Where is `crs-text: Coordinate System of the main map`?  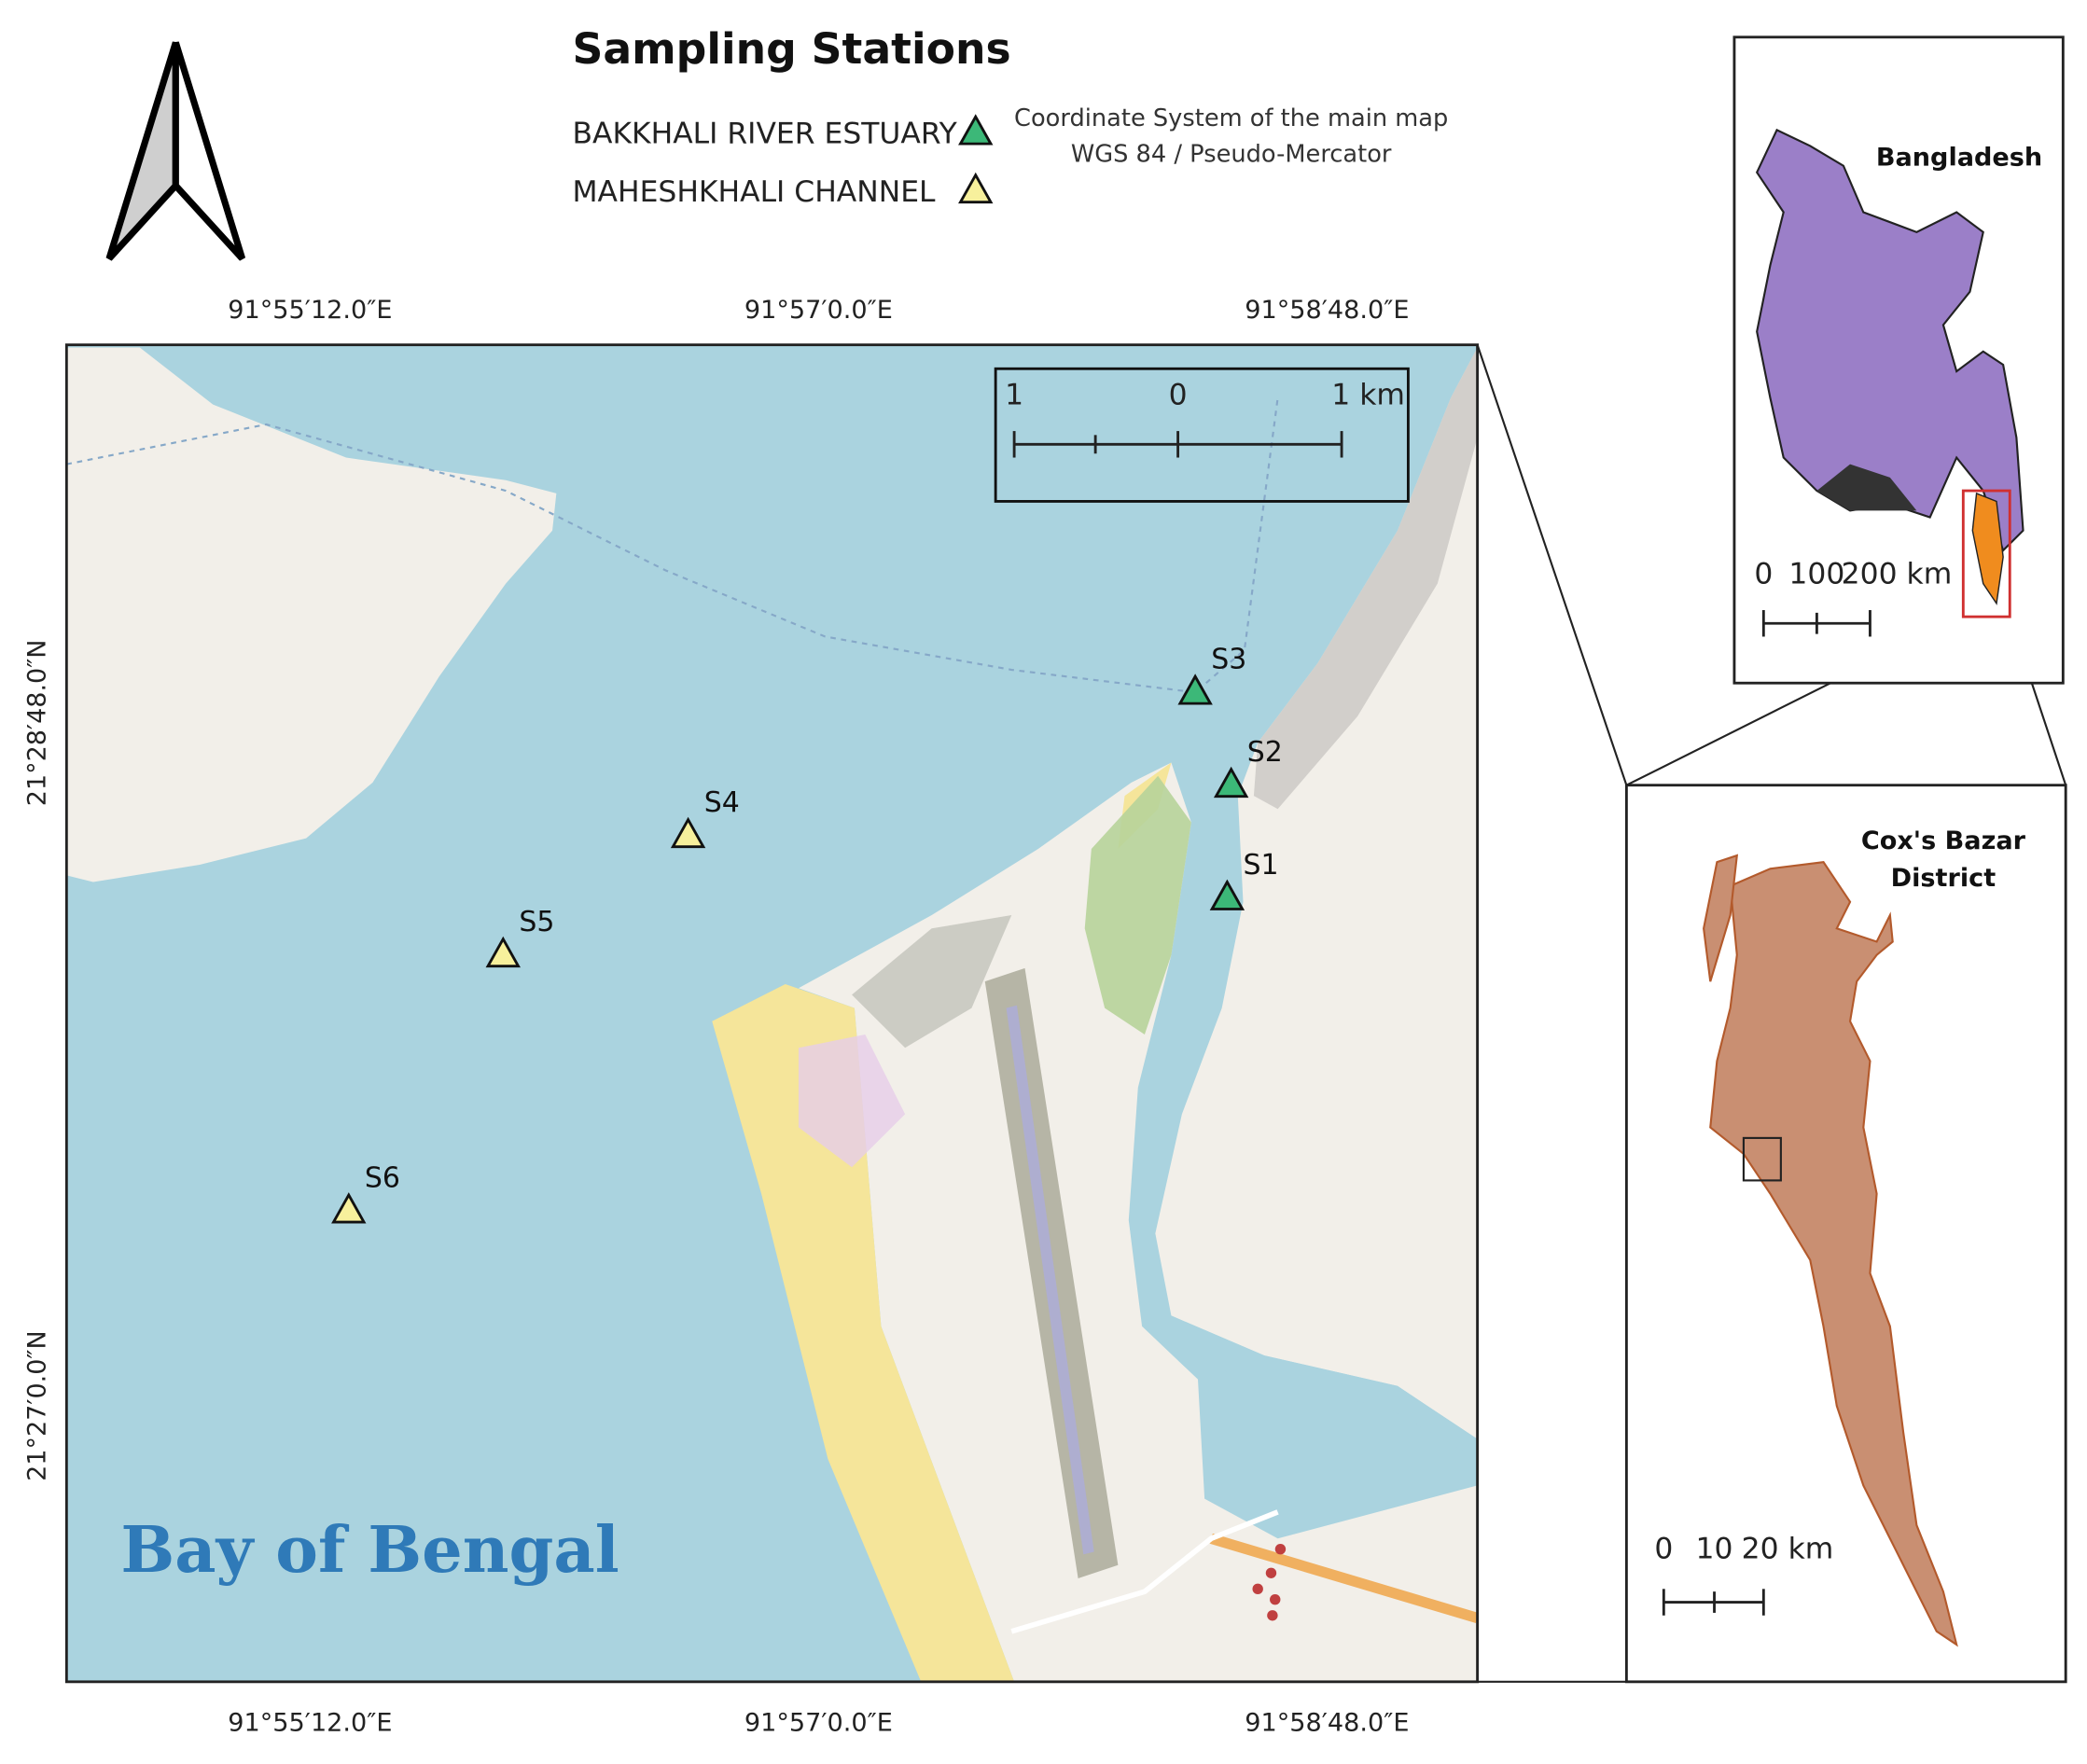 crs-text: Coordinate System of the main map is located at coordinates (1231, 118).